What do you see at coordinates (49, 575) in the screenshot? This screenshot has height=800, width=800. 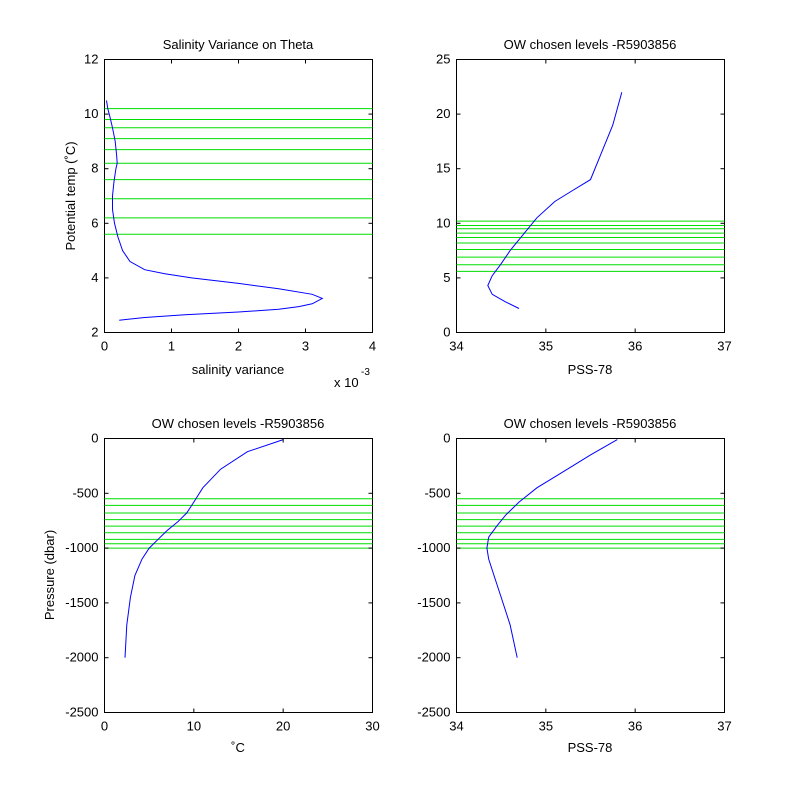 I see `y-axis-label: Pressure (dbar)` at bounding box center [49, 575].